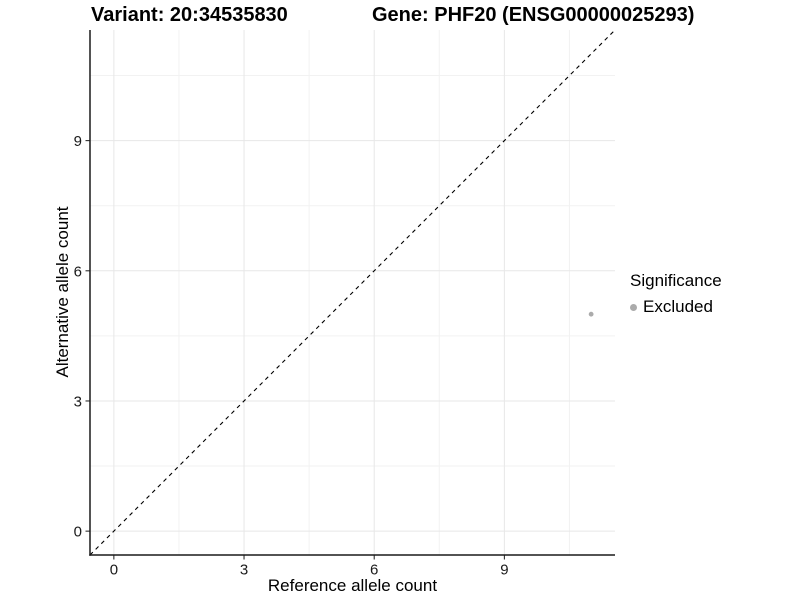  I want to click on y-tick-label: 9, so click(78, 141).